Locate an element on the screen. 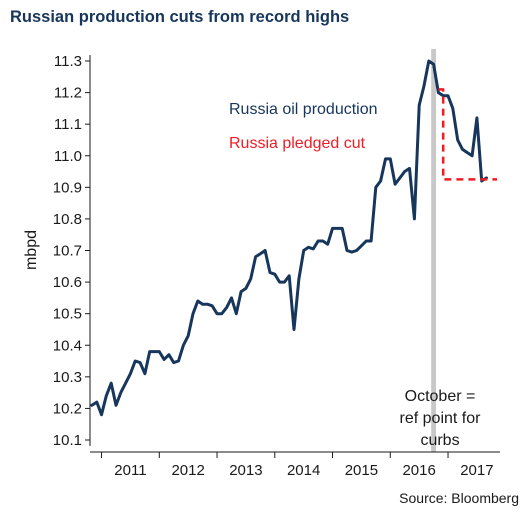 This screenshot has width=531, height=519. y-tick-label: 10.2 is located at coordinates (67, 408).